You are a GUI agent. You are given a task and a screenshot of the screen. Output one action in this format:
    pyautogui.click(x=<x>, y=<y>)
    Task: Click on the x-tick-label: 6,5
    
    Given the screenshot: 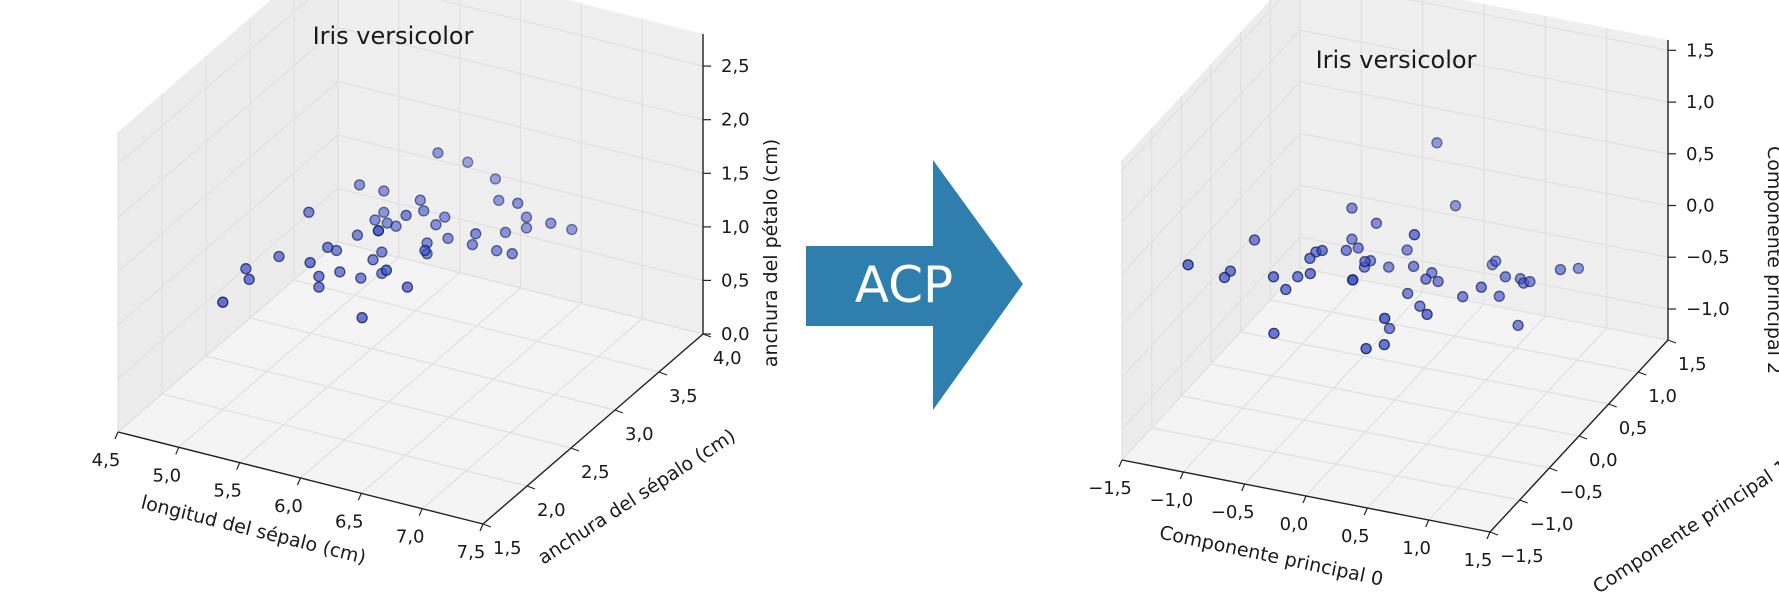 What is the action you would take?
    pyautogui.click(x=349, y=521)
    